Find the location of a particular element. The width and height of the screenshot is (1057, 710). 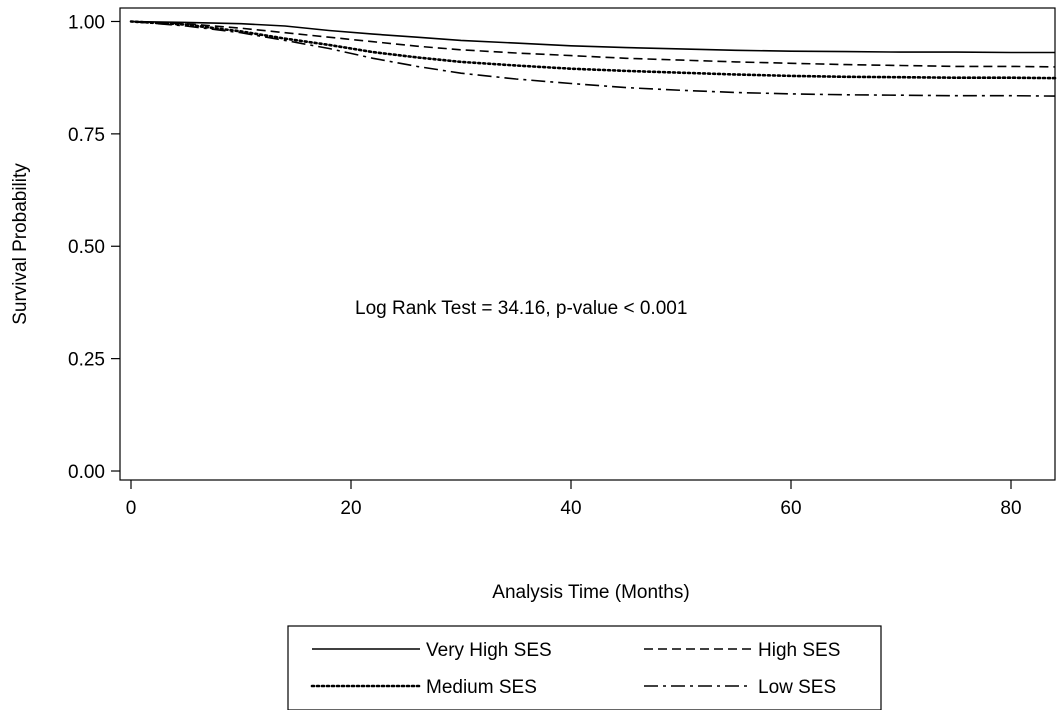

y-tick-label: 0.00 is located at coordinates (86, 472).